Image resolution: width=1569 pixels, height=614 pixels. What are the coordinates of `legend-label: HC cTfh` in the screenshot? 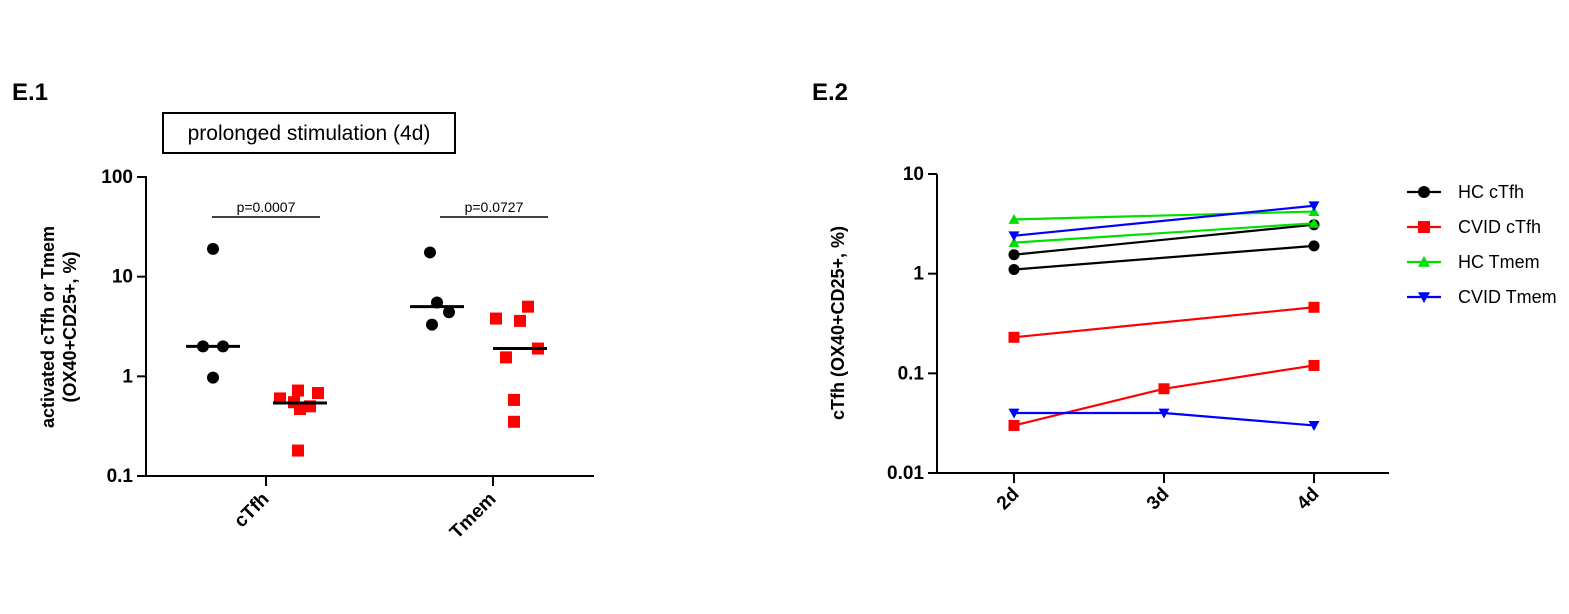 It's located at (1491, 192).